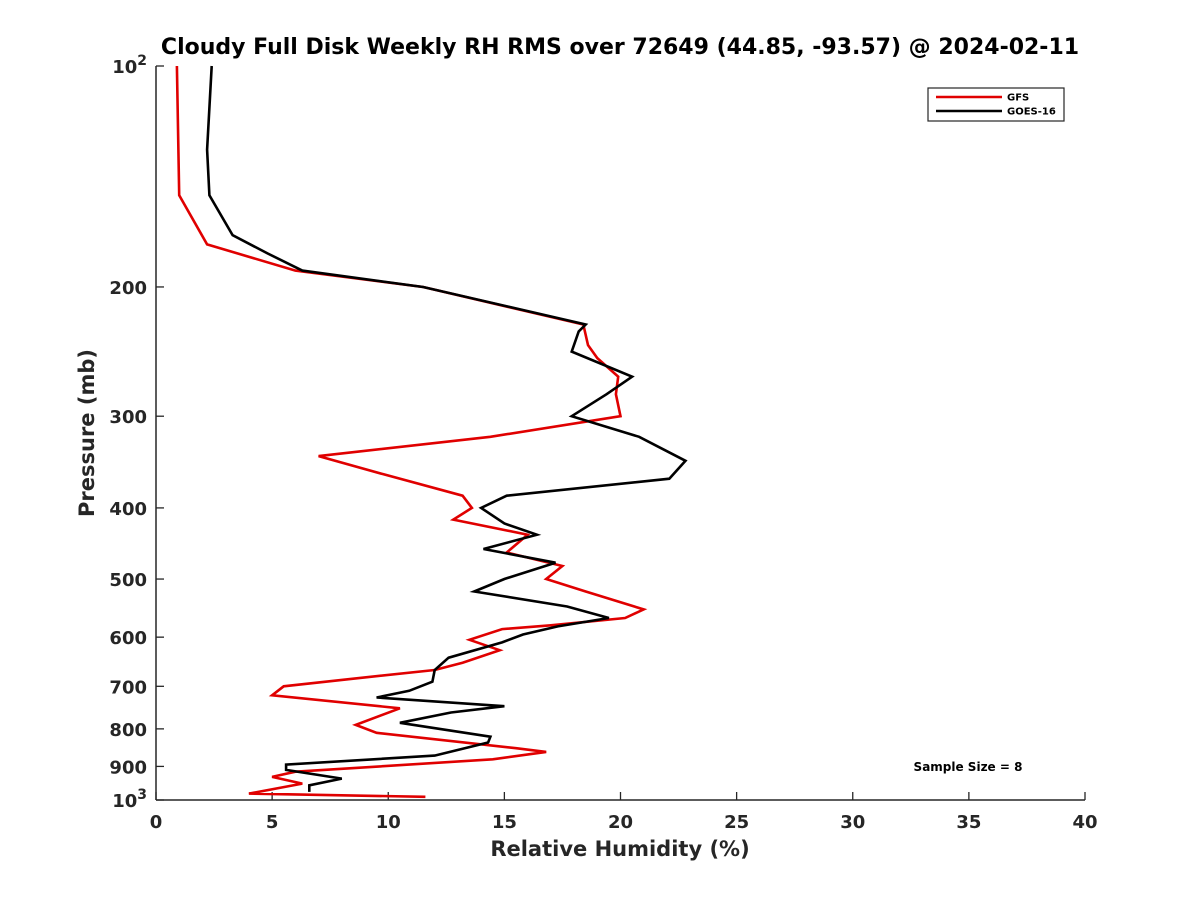 The height and width of the screenshot is (900, 1200). I want to click on y-tick-label: 900, so click(128, 767).